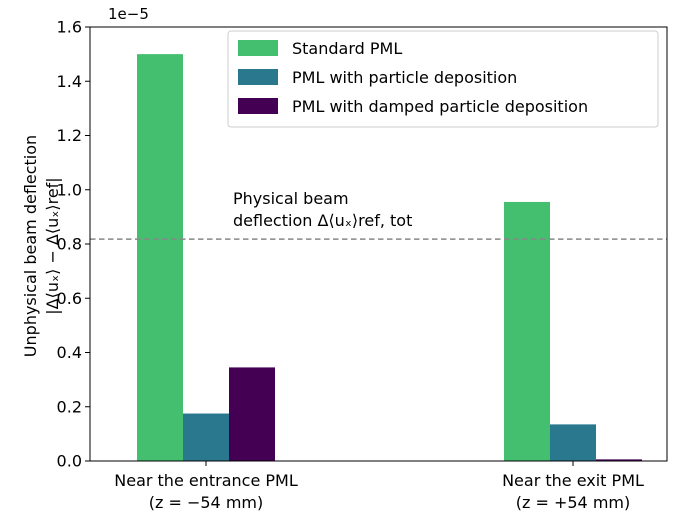 The width and height of the screenshot is (679, 521). I want to click on bar-series1-category1, so click(160, 257).